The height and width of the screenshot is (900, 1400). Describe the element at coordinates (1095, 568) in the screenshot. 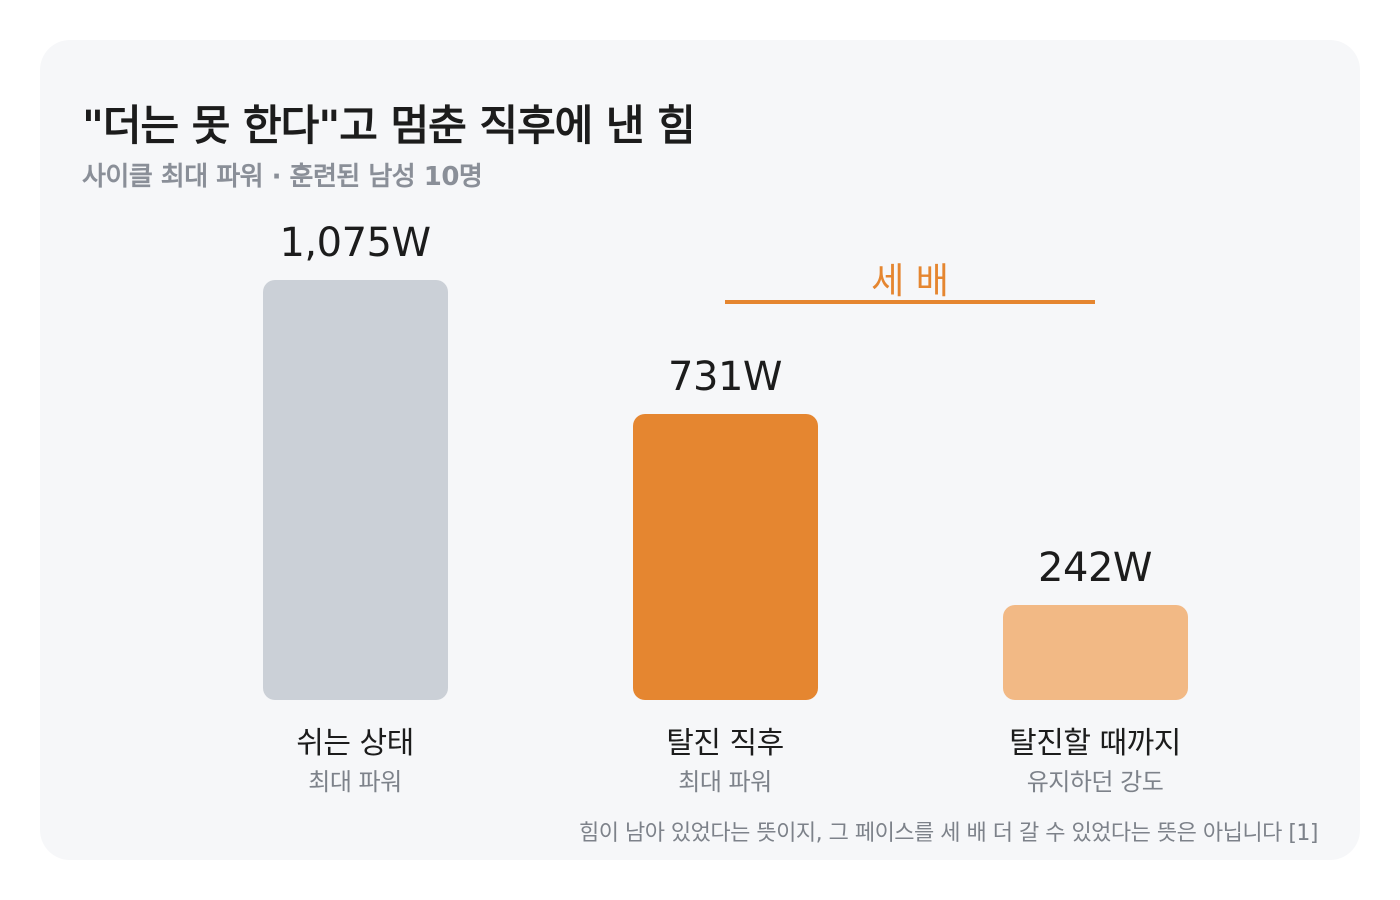

I see `value-label-3: 242W` at that location.